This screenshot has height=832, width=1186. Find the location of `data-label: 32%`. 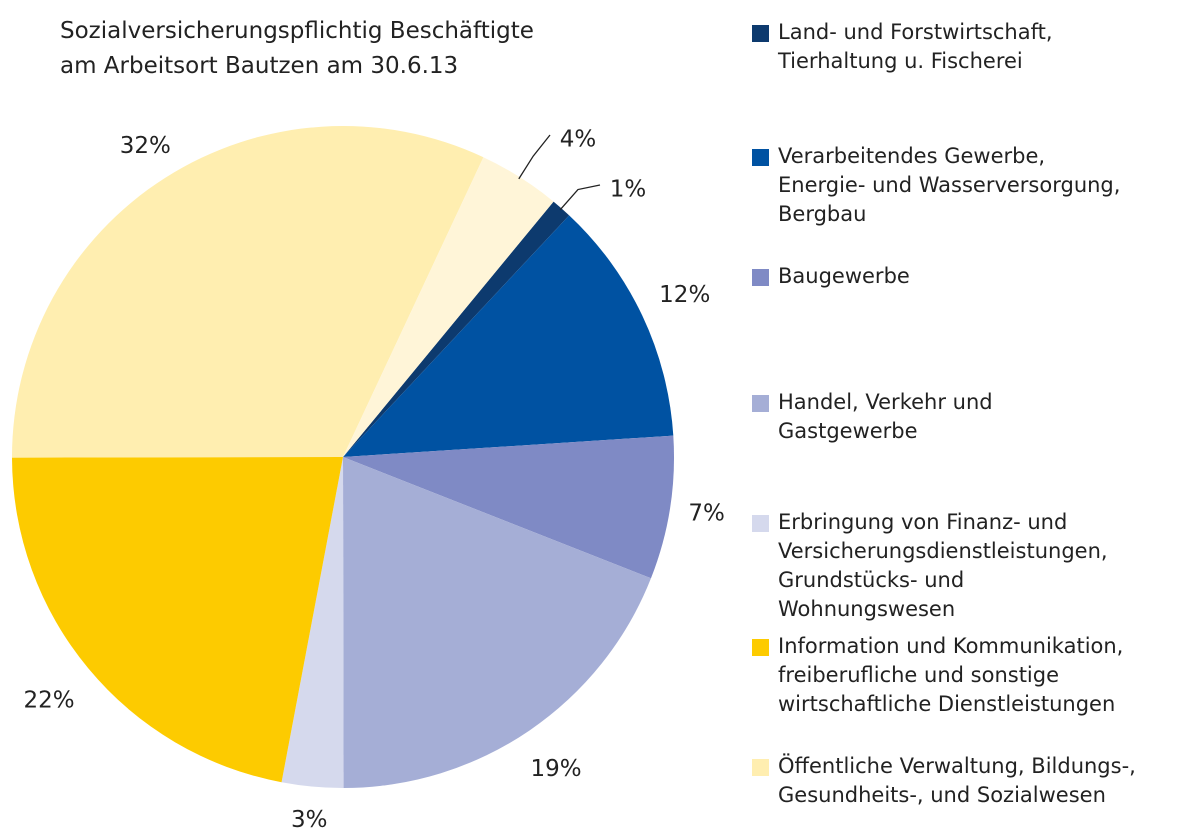

data-label: 32% is located at coordinates (145, 146).